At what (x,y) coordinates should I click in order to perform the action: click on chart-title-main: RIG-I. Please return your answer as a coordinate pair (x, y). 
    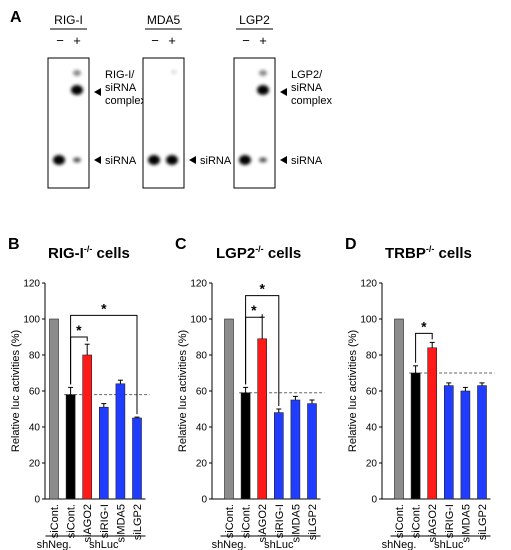
    Looking at the image, I should click on (66, 253).